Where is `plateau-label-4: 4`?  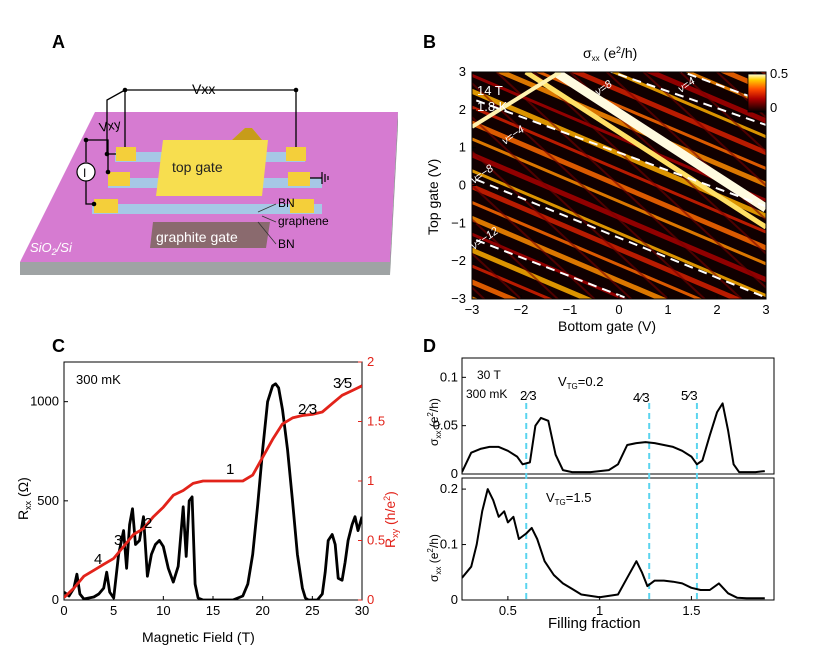
plateau-label-4: 4 is located at coordinates (98, 559).